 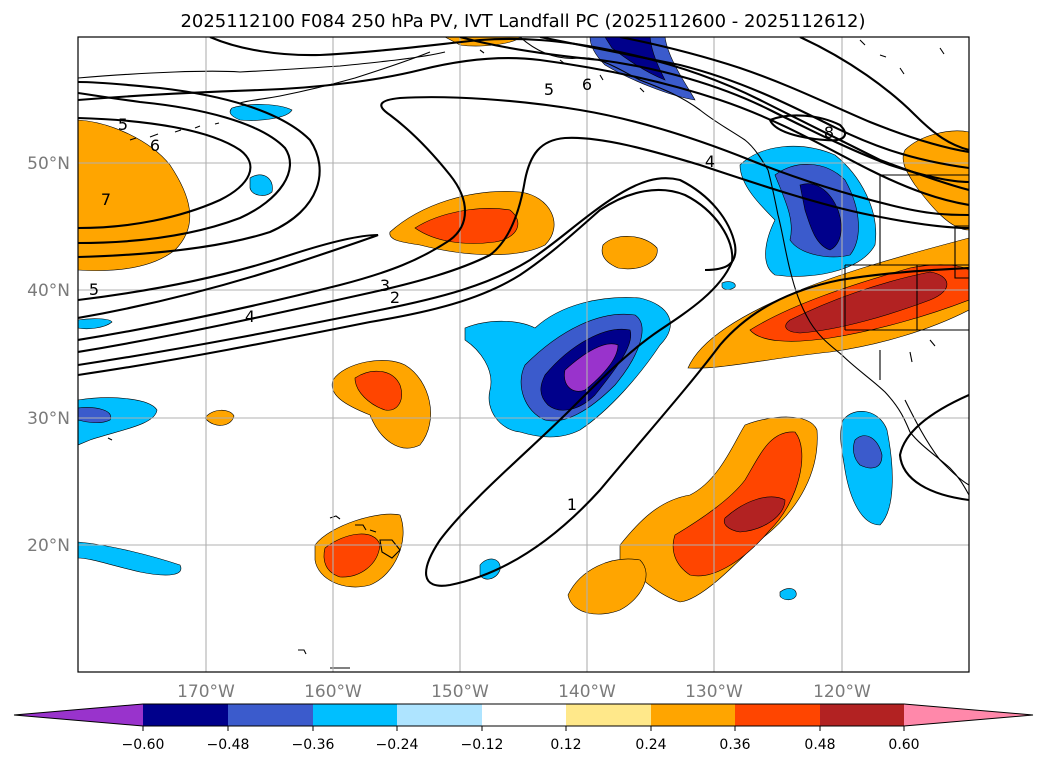 I want to click on anomaly-negative-east-core, so click(x=868, y=452).